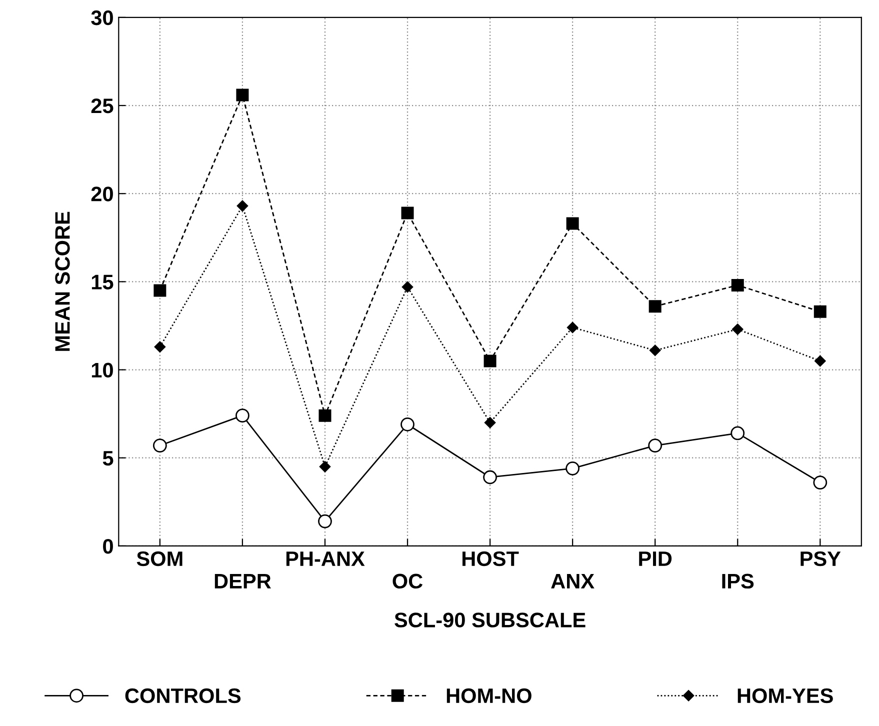 This screenshot has width=879, height=726. Describe the element at coordinates (820, 558) in the screenshot. I see `x-tick-label: PSY` at that location.